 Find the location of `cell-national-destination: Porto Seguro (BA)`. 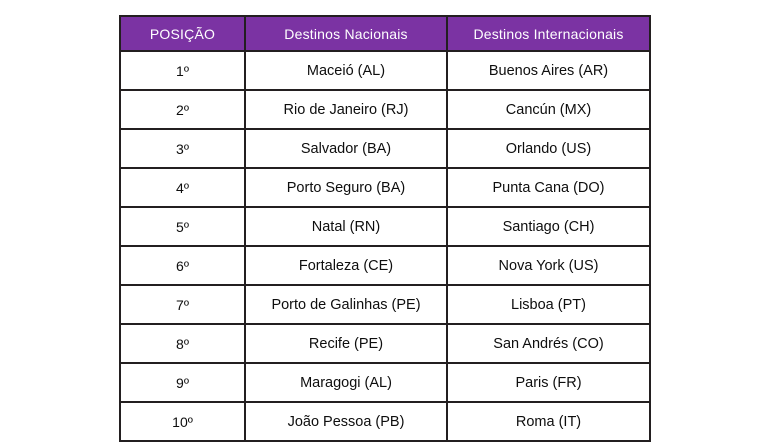

cell-national-destination: Porto Seguro (BA) is located at coordinates (346, 187).